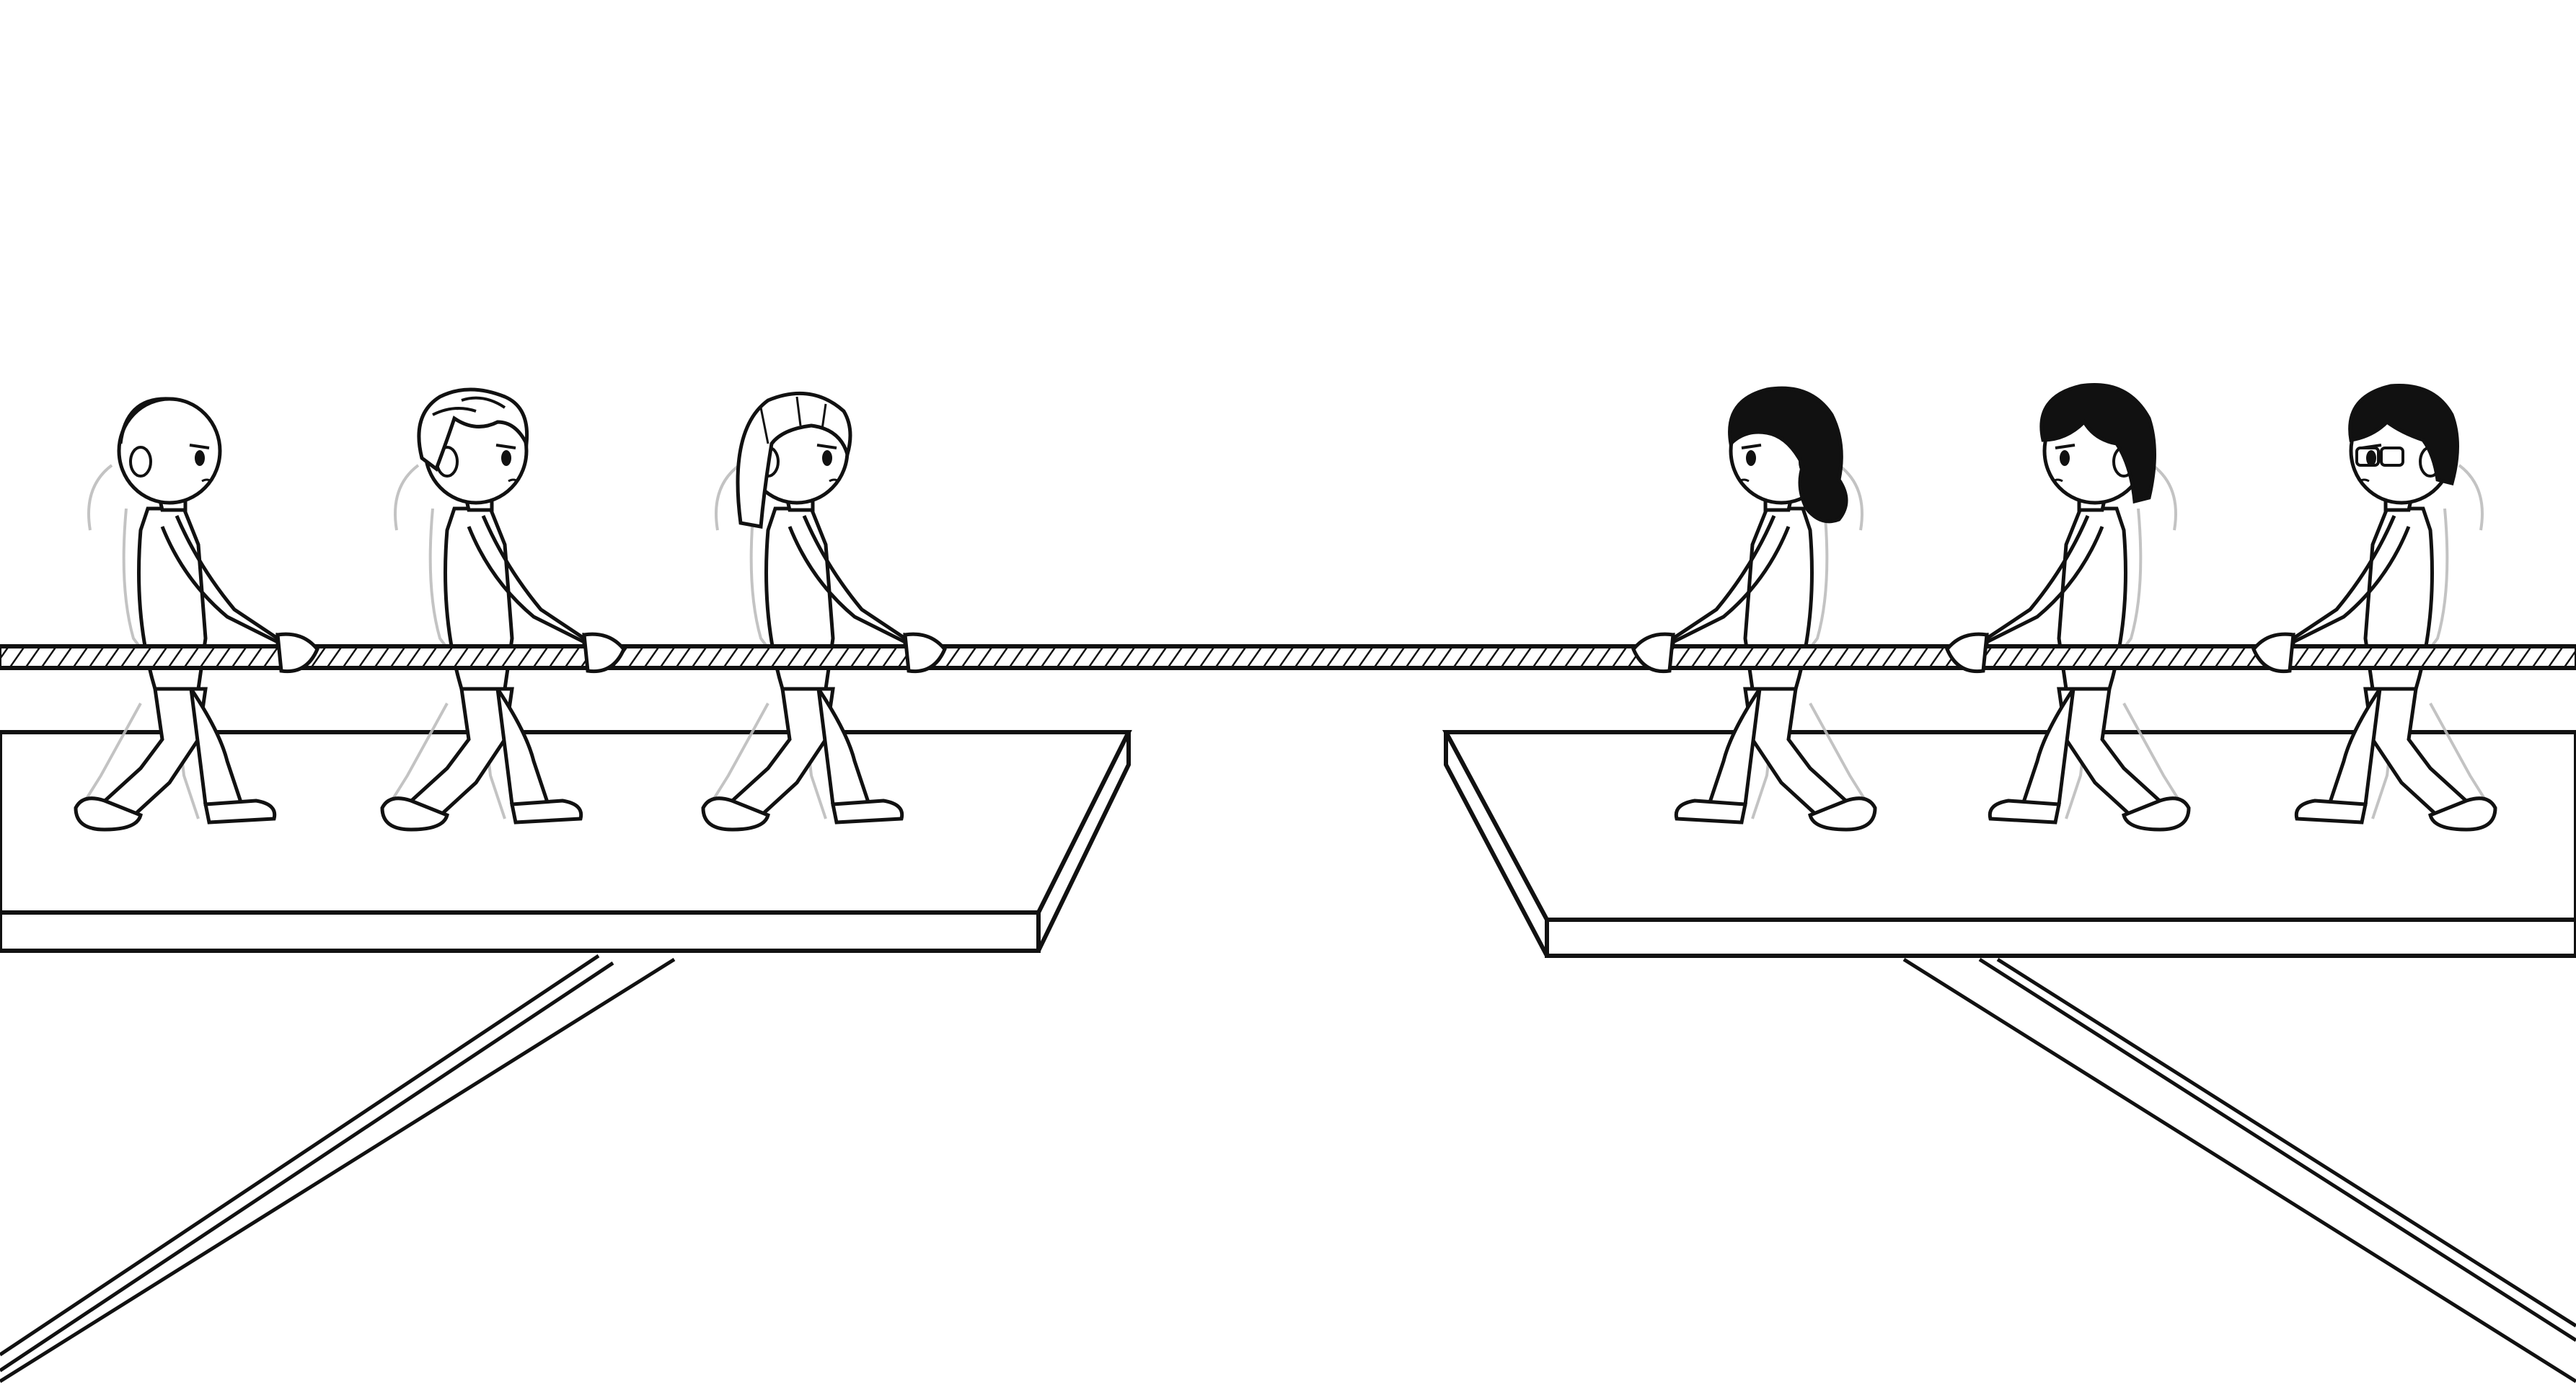 This screenshot has height=1385, width=2576. Describe the element at coordinates (2239, 1170) in the screenshot. I see `right-support-beam` at that location.